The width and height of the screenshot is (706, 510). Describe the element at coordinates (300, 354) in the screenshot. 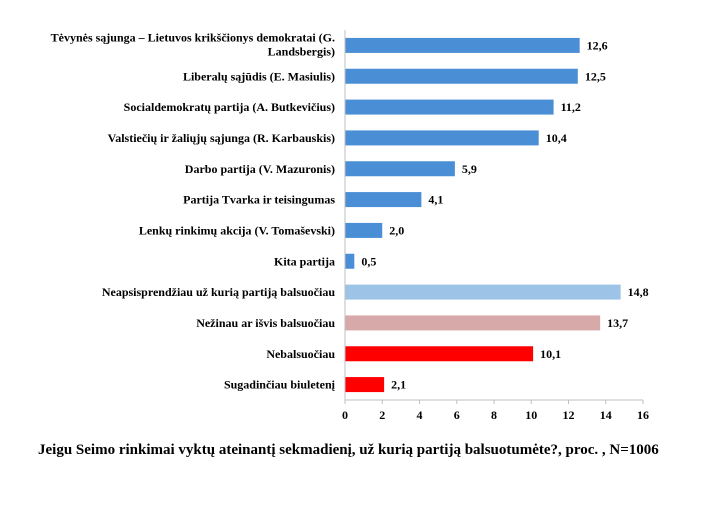

I see `category-label: Nebalsuočiau` at that location.